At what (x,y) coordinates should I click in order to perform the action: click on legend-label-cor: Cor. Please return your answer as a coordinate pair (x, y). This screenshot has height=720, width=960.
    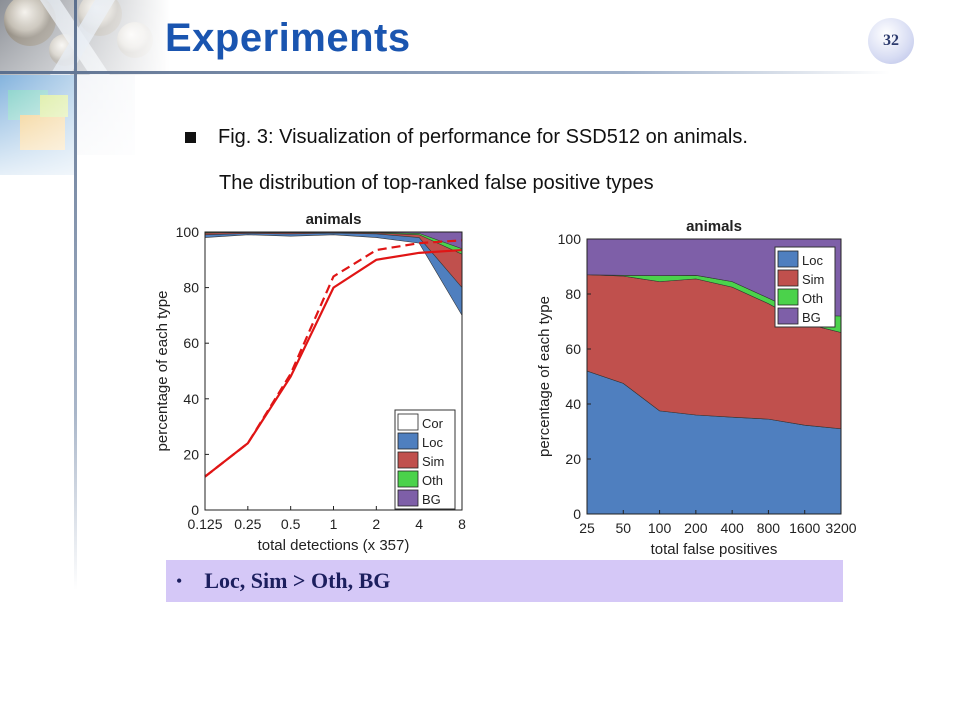
    Looking at the image, I should click on (433, 423).